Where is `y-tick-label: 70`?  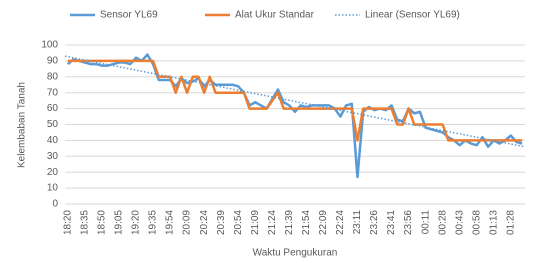 y-tick-label: 70 is located at coordinates (53, 92).